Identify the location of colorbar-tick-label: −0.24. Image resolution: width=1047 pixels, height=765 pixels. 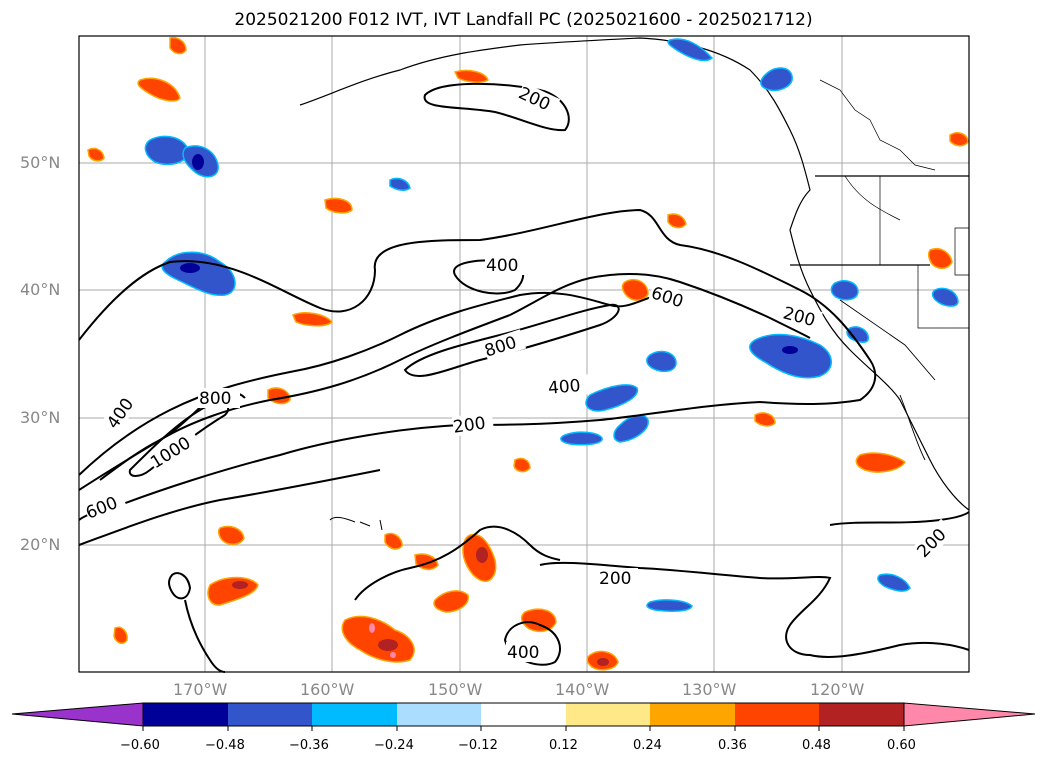
(394, 745).